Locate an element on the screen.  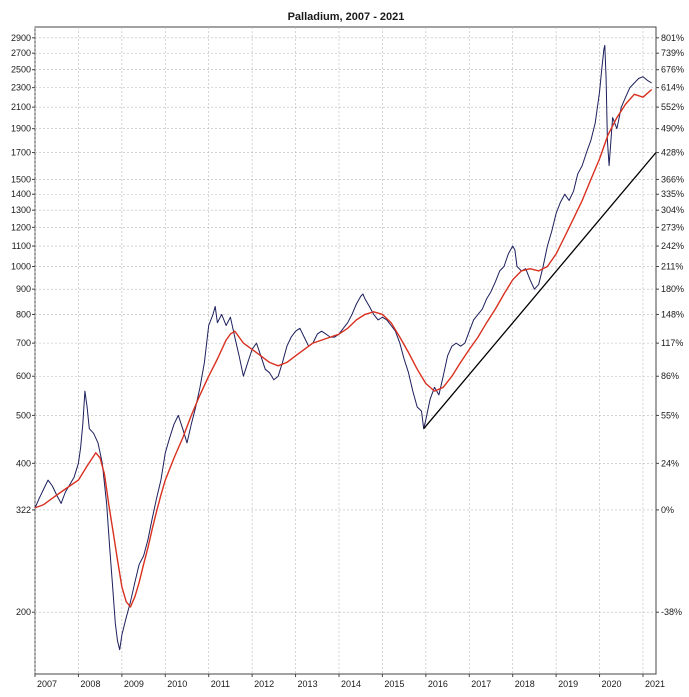
y-tick-label-left: 1400 is located at coordinates (21, 194).